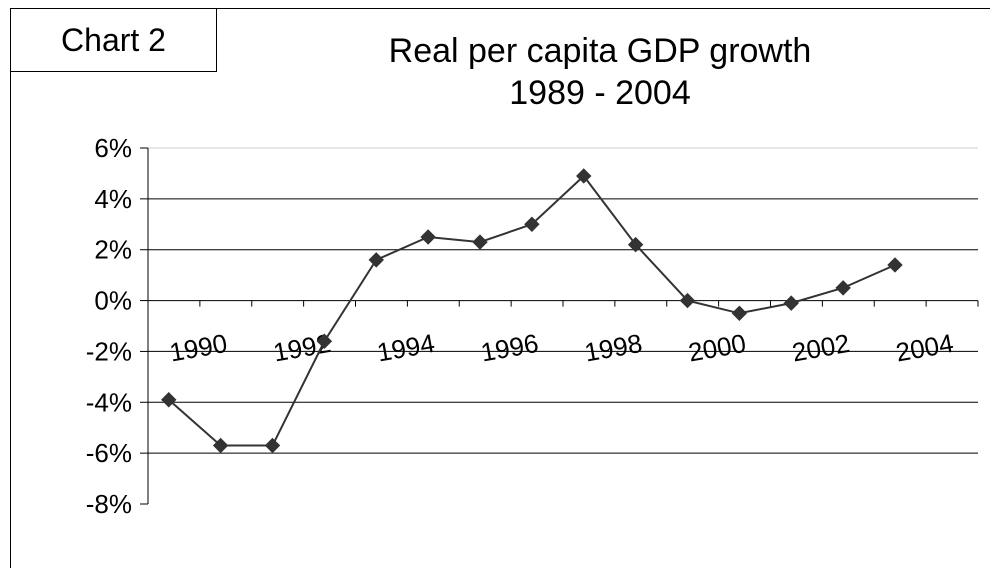  What do you see at coordinates (113, 148) in the screenshot?
I see `y-tick-label: 6%` at bounding box center [113, 148].